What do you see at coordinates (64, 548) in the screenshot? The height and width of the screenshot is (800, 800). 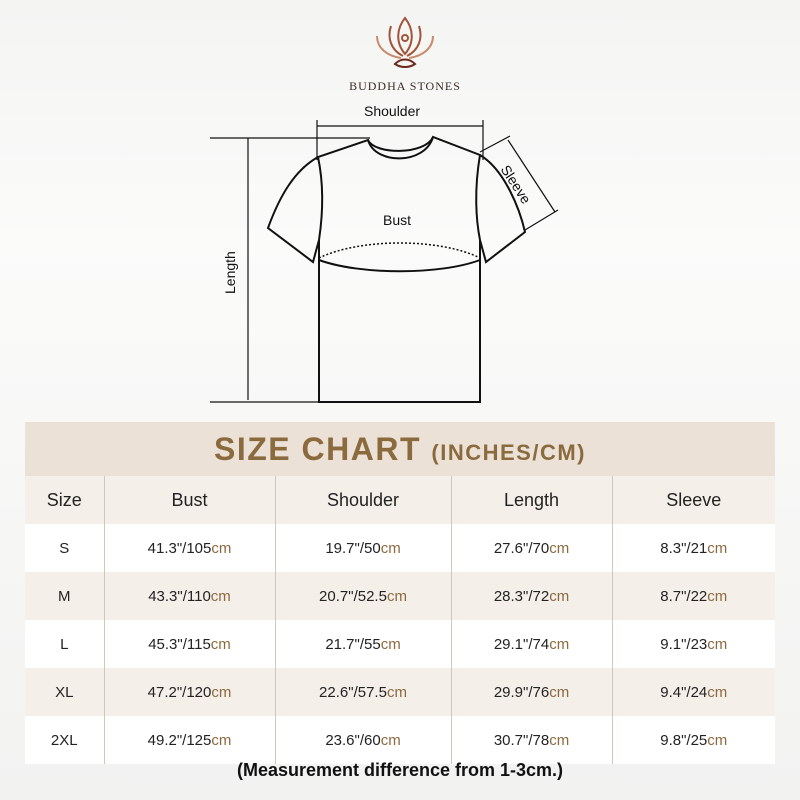 I see `size-cell: S` at bounding box center [64, 548].